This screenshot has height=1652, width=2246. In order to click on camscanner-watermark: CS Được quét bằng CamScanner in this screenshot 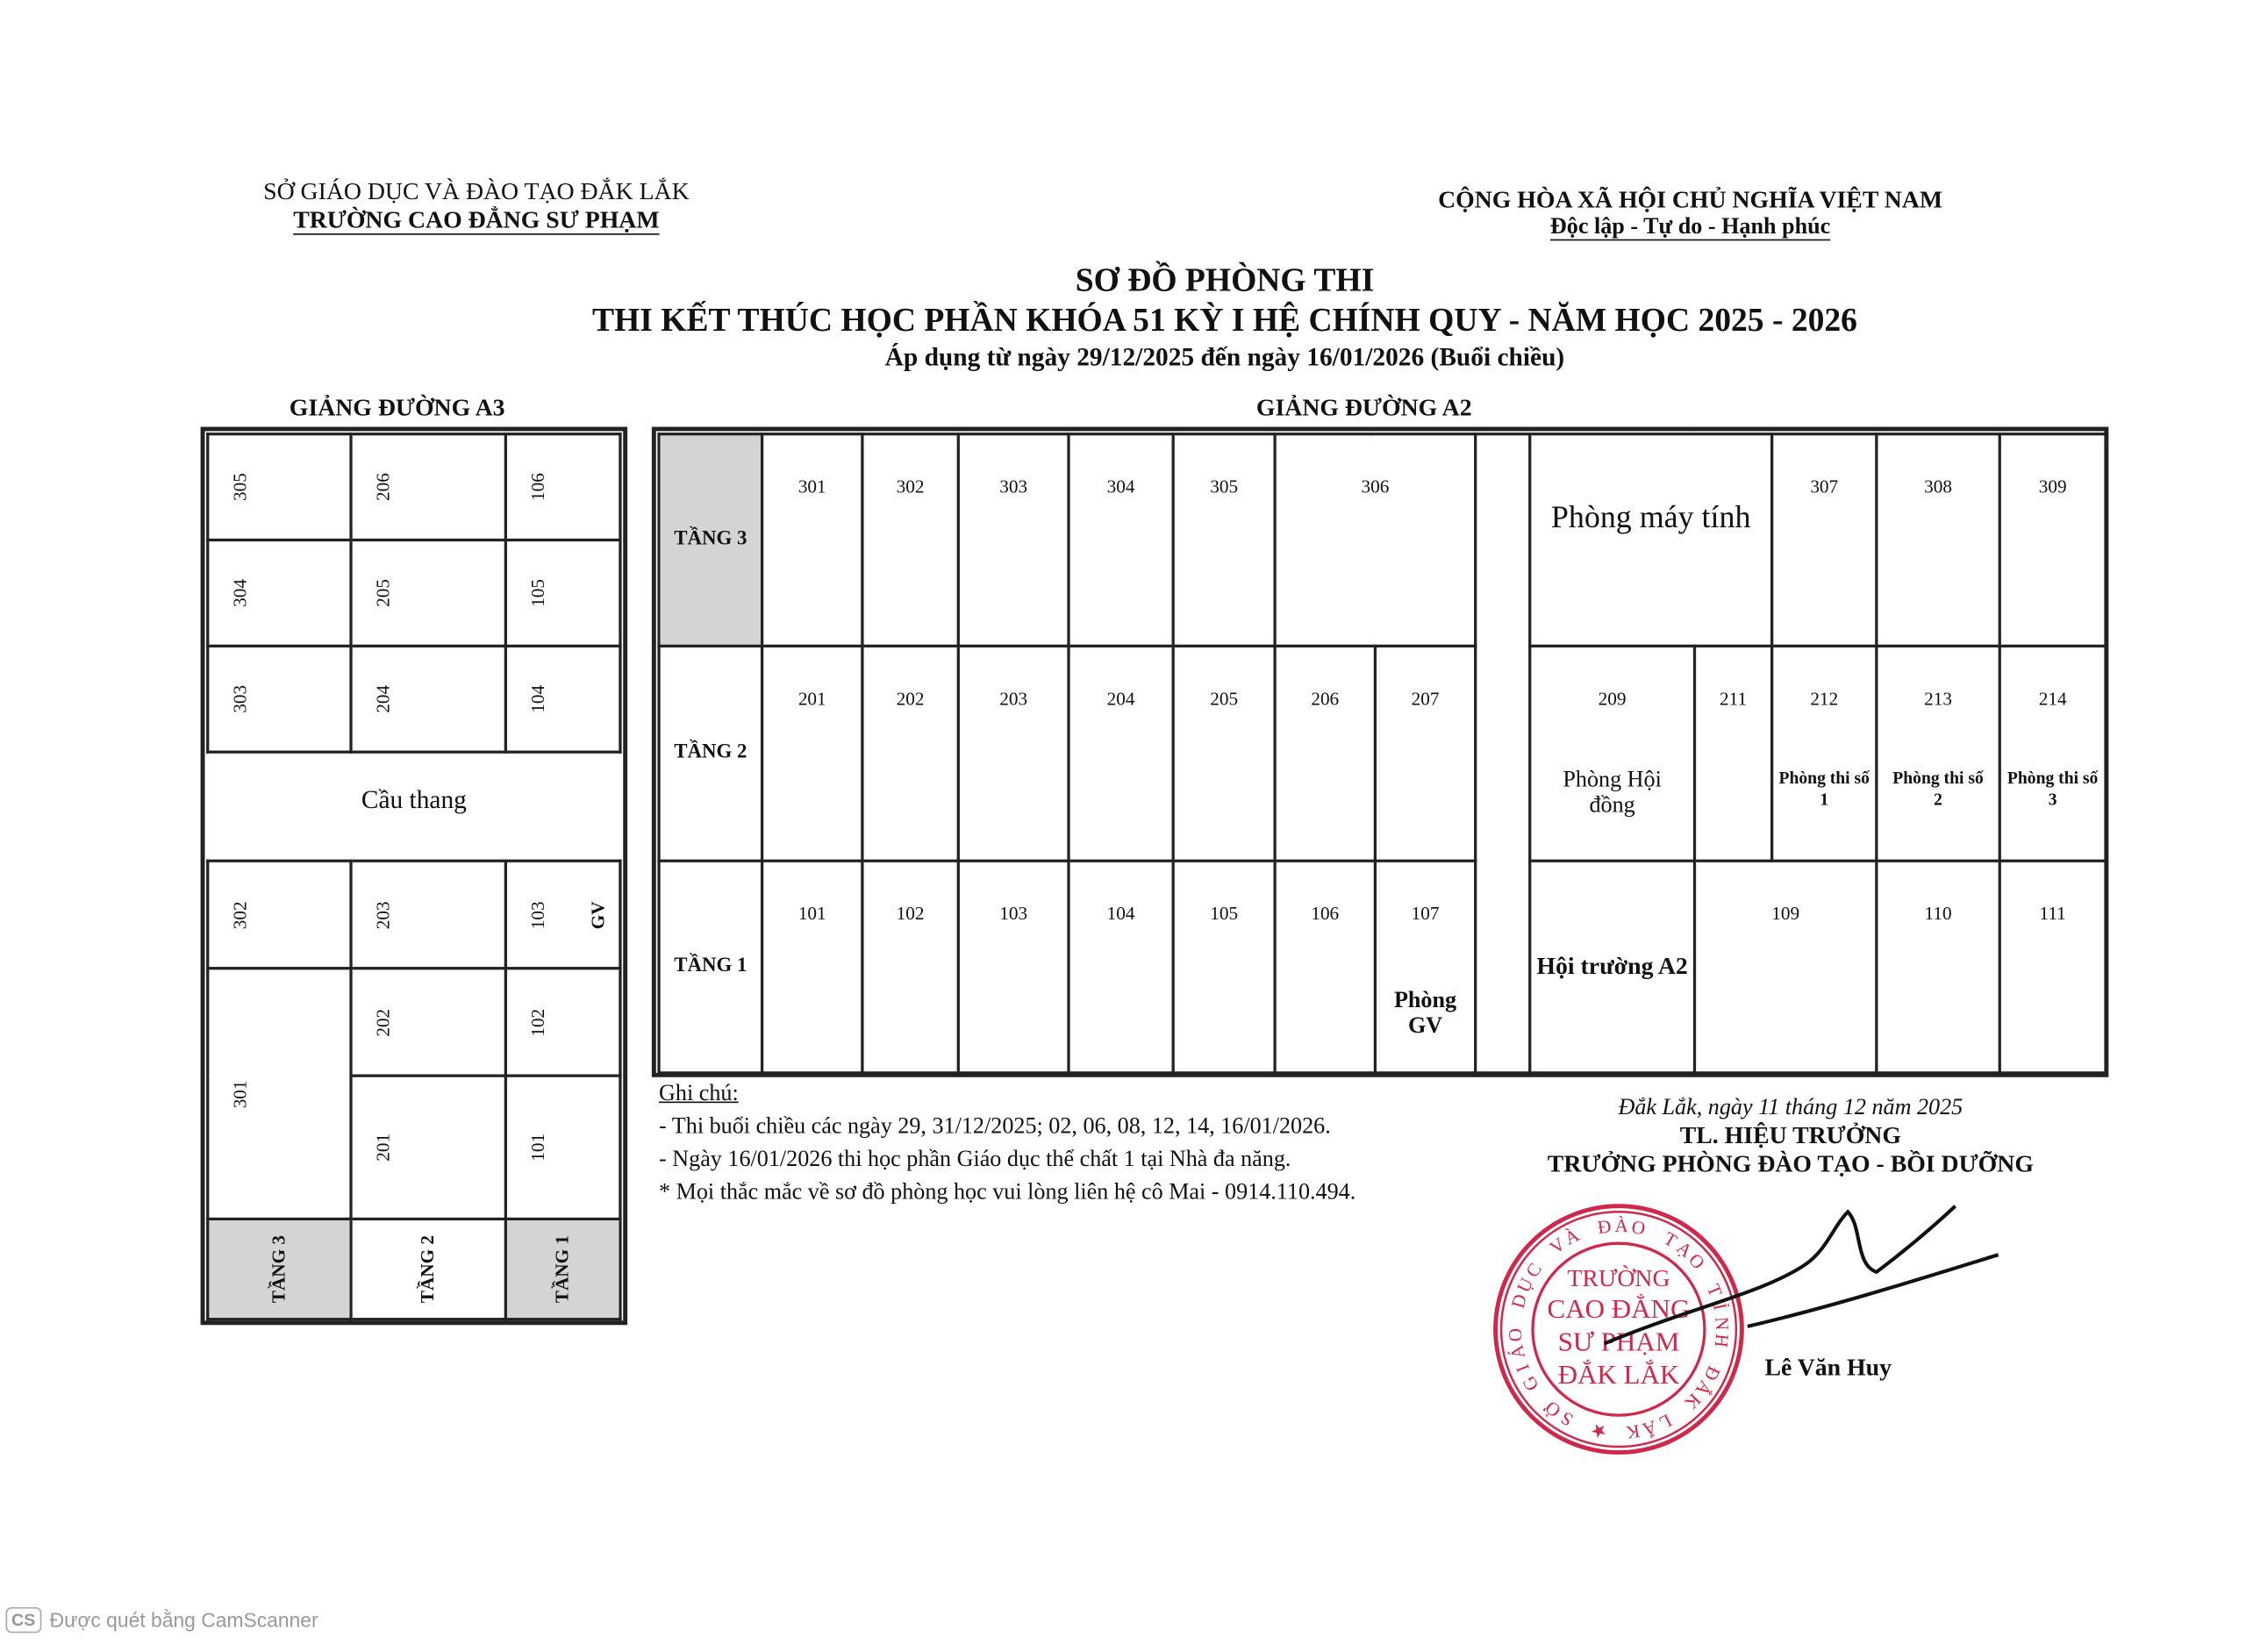, I will do `click(161, 1620)`.